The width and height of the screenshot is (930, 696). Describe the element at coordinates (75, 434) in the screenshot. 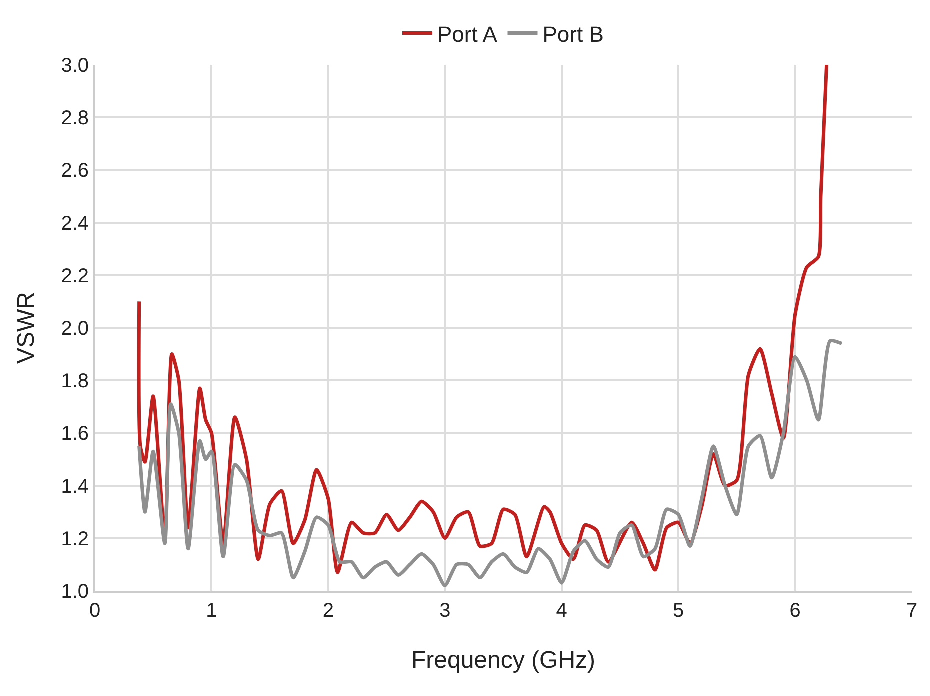

I see `y-tick-label: 1.6` at that location.